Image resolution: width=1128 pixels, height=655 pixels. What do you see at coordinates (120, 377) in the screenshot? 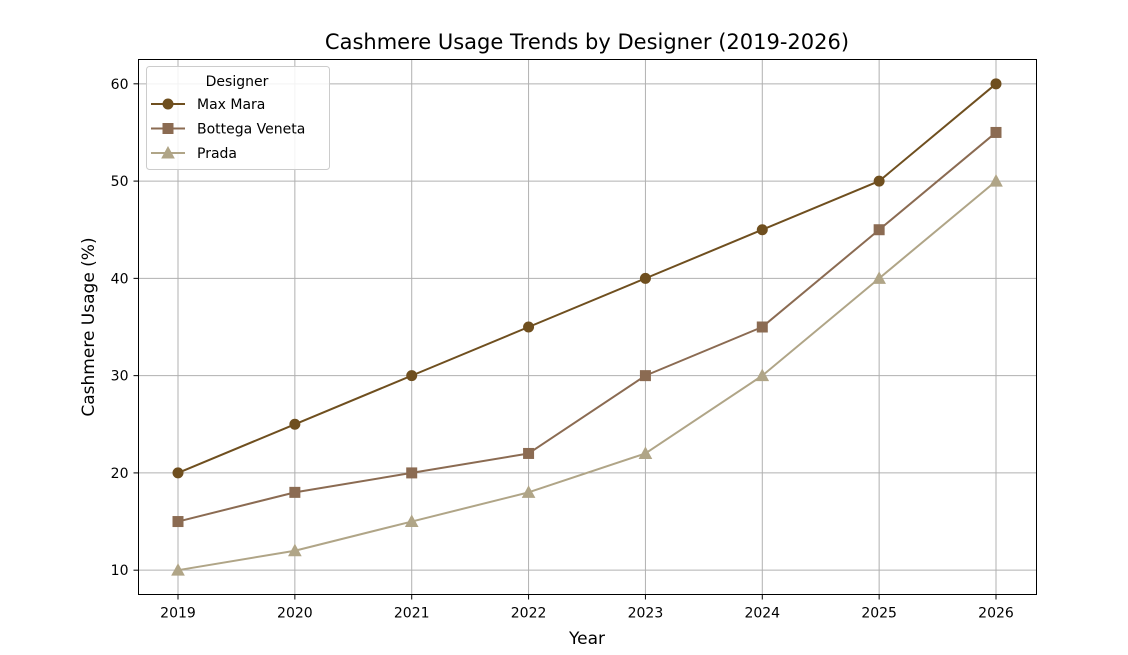
I see `y-tick-label: 30` at bounding box center [120, 377].